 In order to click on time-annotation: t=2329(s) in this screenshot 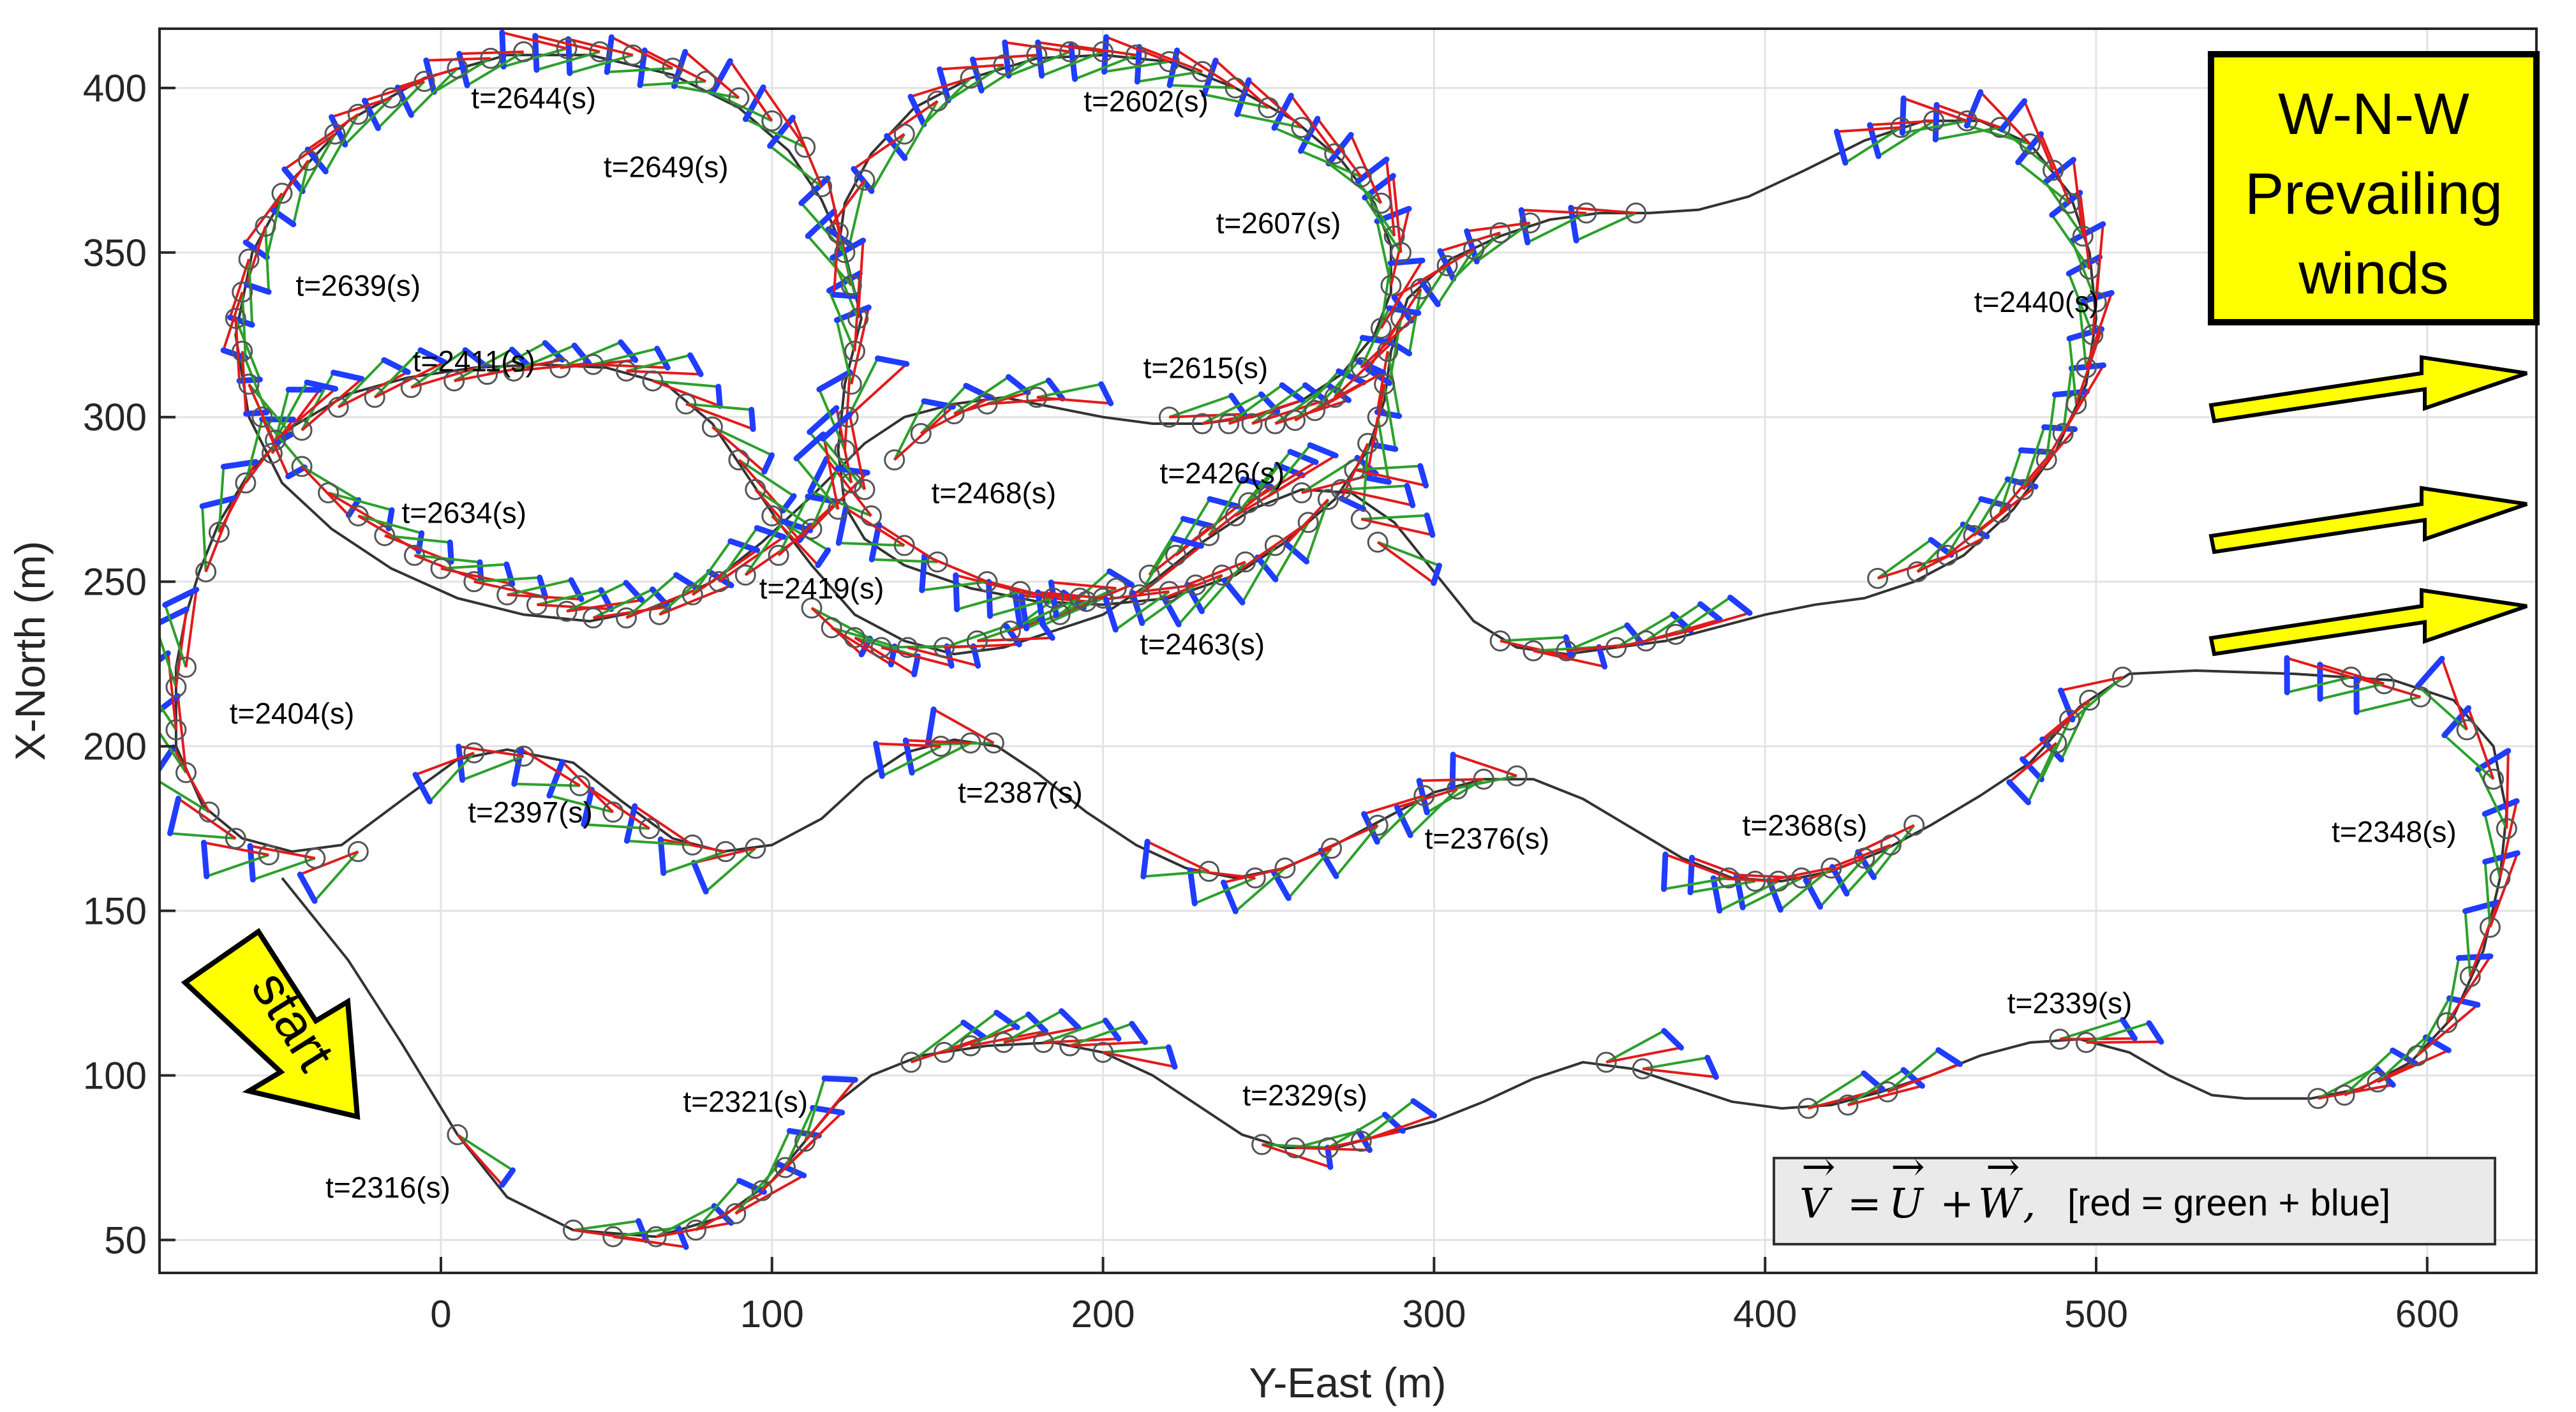, I will do `click(1304, 1094)`.